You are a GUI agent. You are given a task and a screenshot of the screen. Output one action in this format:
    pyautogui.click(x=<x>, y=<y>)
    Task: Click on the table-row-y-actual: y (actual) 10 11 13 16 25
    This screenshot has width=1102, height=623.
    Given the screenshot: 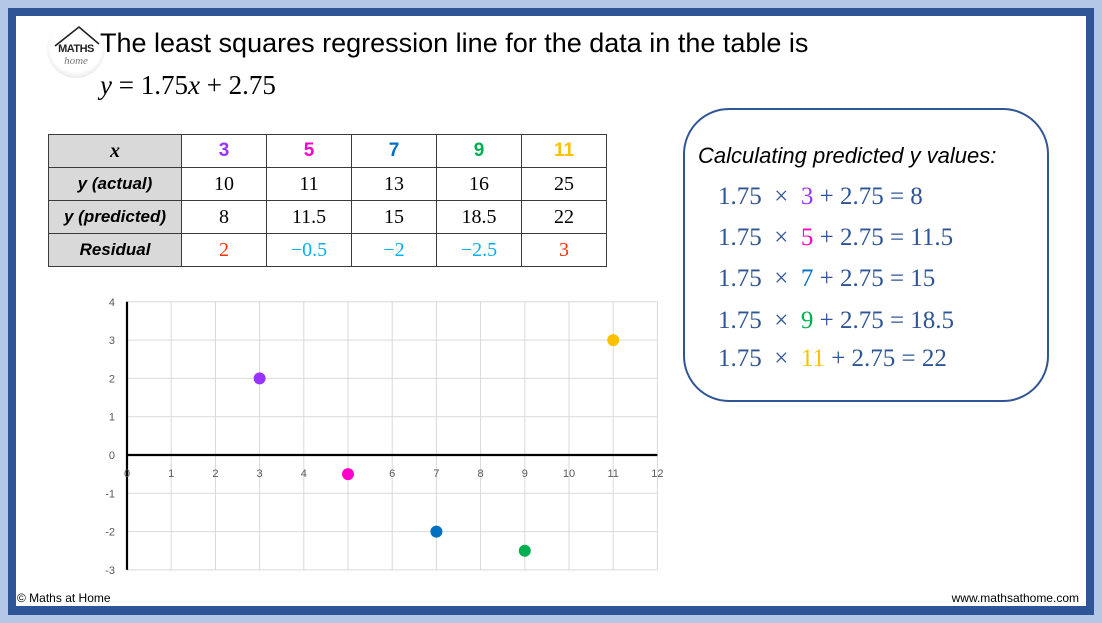 What is the action you would take?
    pyautogui.click(x=327, y=184)
    